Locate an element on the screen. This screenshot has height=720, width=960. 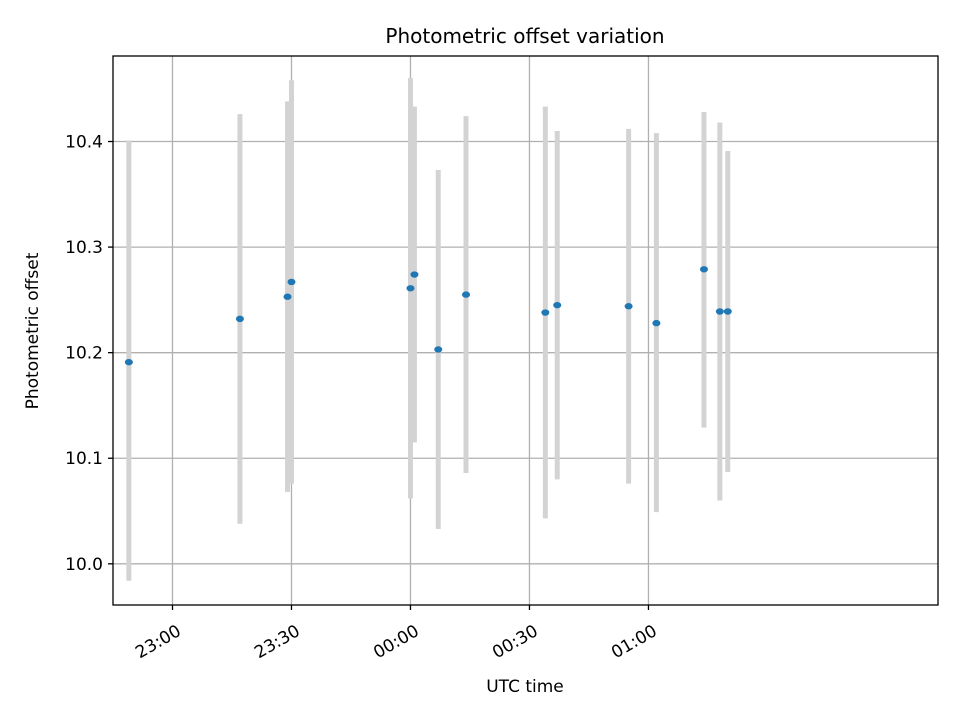
y-tick-label: 10.4 is located at coordinates (84, 143).